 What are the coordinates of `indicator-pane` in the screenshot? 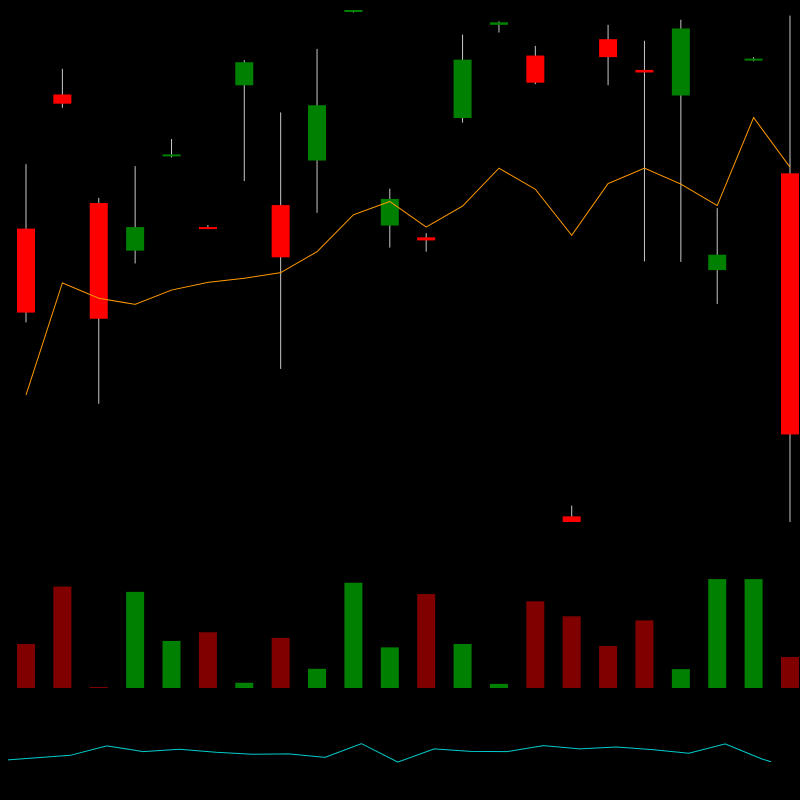 It's located at (389, 753).